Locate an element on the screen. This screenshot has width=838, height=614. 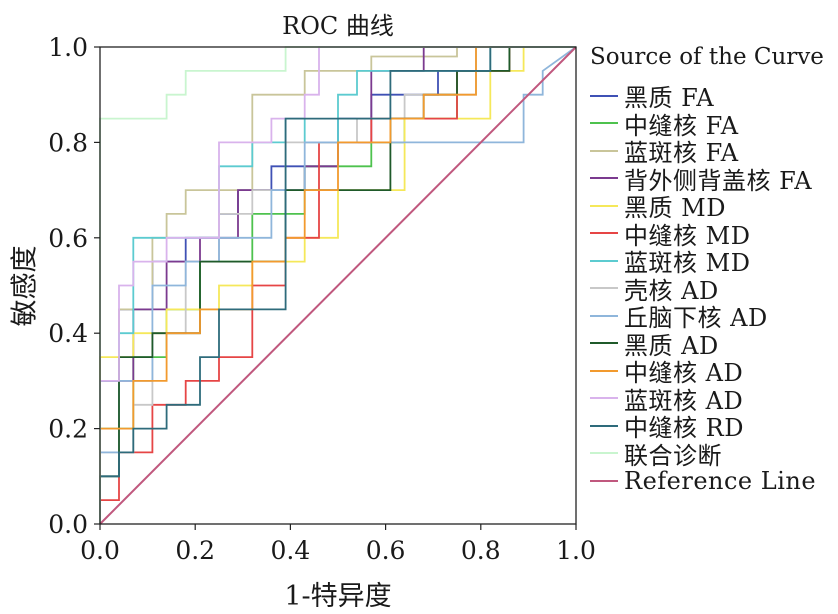
chart-title: ROC 曲线 is located at coordinates (338, 26).